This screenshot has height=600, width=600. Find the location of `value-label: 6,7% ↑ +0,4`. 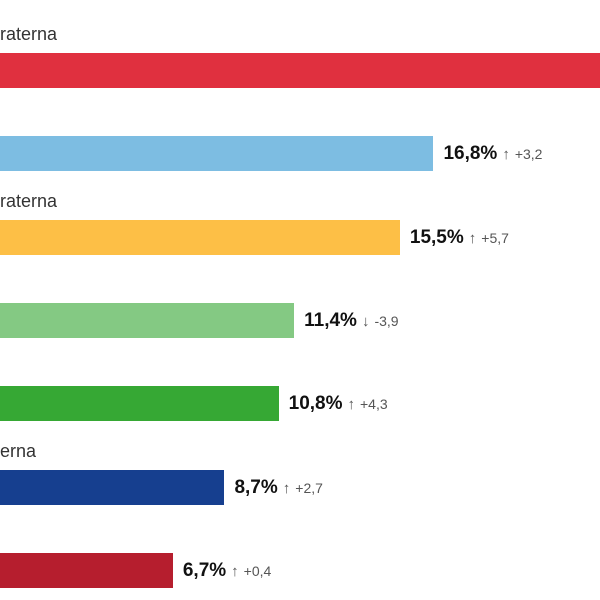

value-label: 6,7% ↑ +0,4 is located at coordinates (227, 571).